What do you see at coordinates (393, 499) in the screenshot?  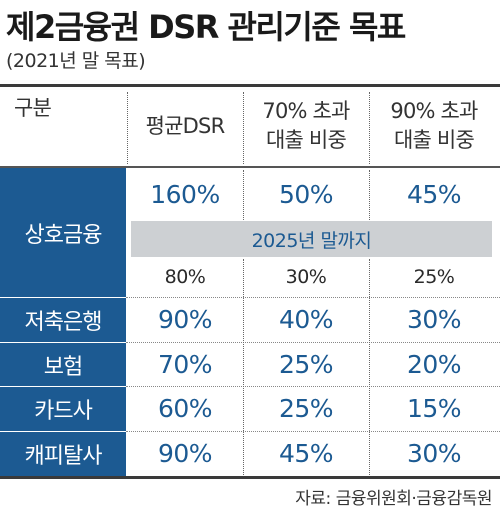 I see `source-note: 자료: 금융위원회·금융감독원` at bounding box center [393, 499].